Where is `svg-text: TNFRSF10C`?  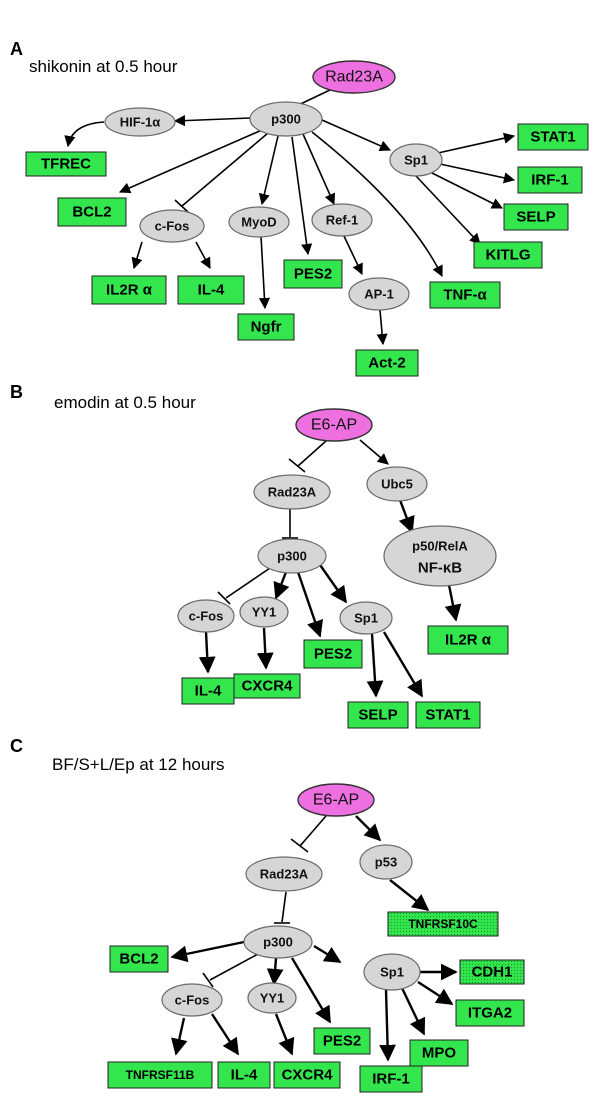 svg-text: TNFRSF10C is located at coordinates (443, 924).